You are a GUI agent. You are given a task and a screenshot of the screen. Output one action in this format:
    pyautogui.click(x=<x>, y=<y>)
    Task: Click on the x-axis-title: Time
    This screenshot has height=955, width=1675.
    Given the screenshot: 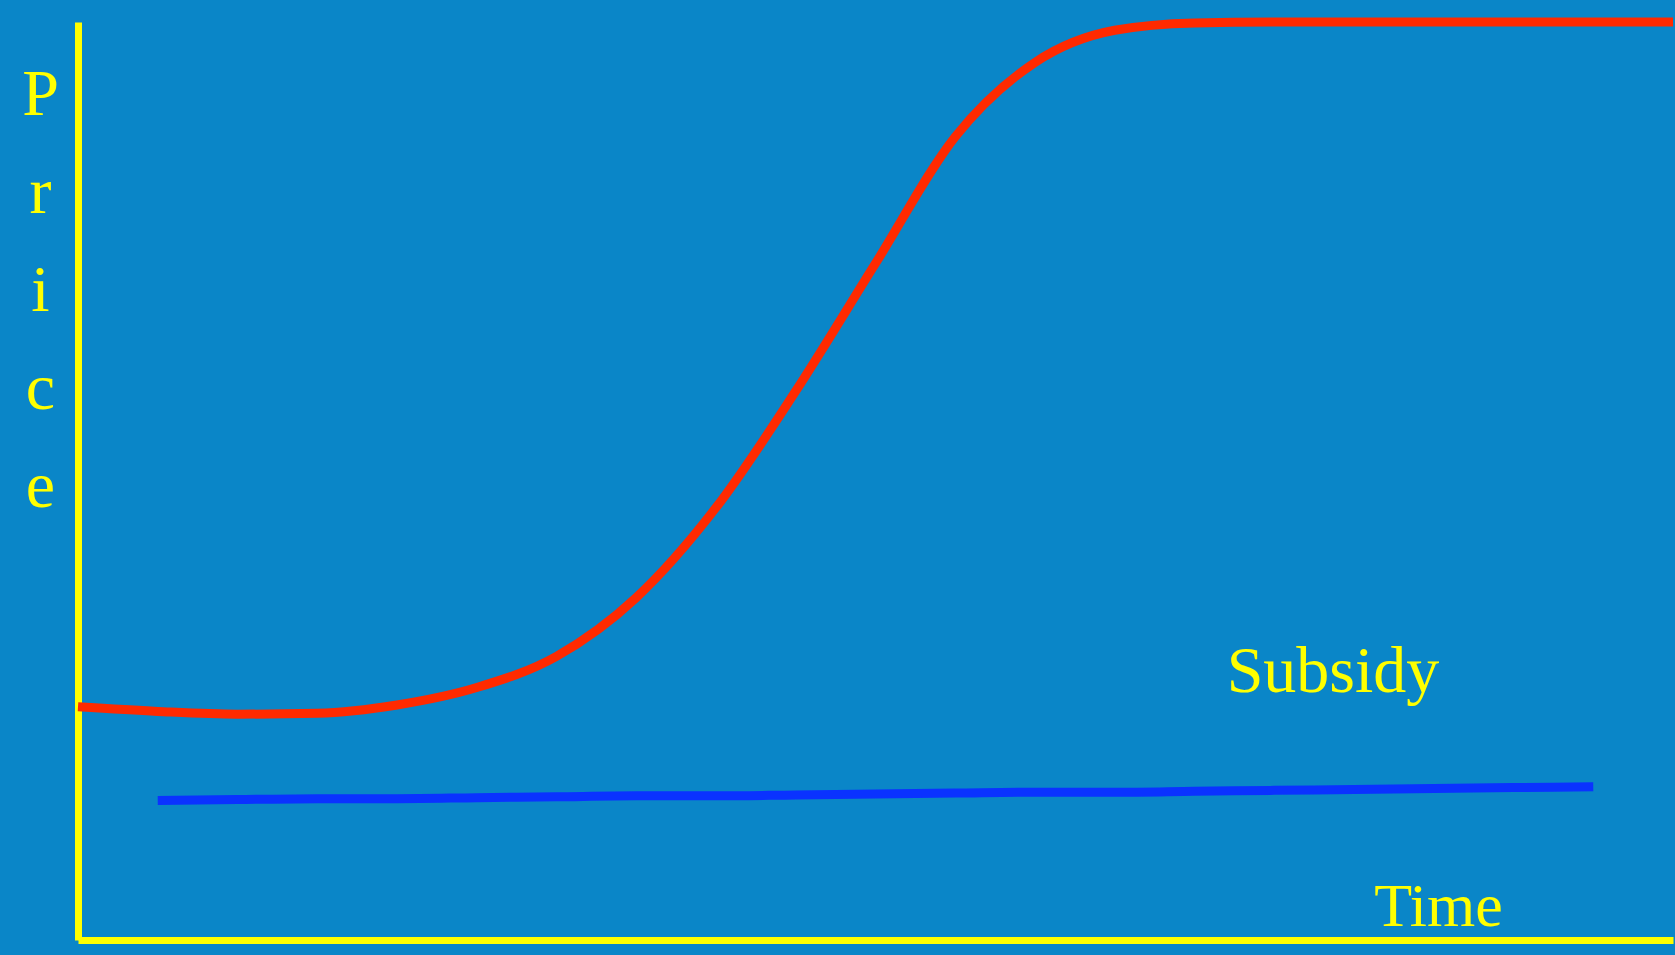 What is the action you would take?
    pyautogui.click(x=1438, y=904)
    